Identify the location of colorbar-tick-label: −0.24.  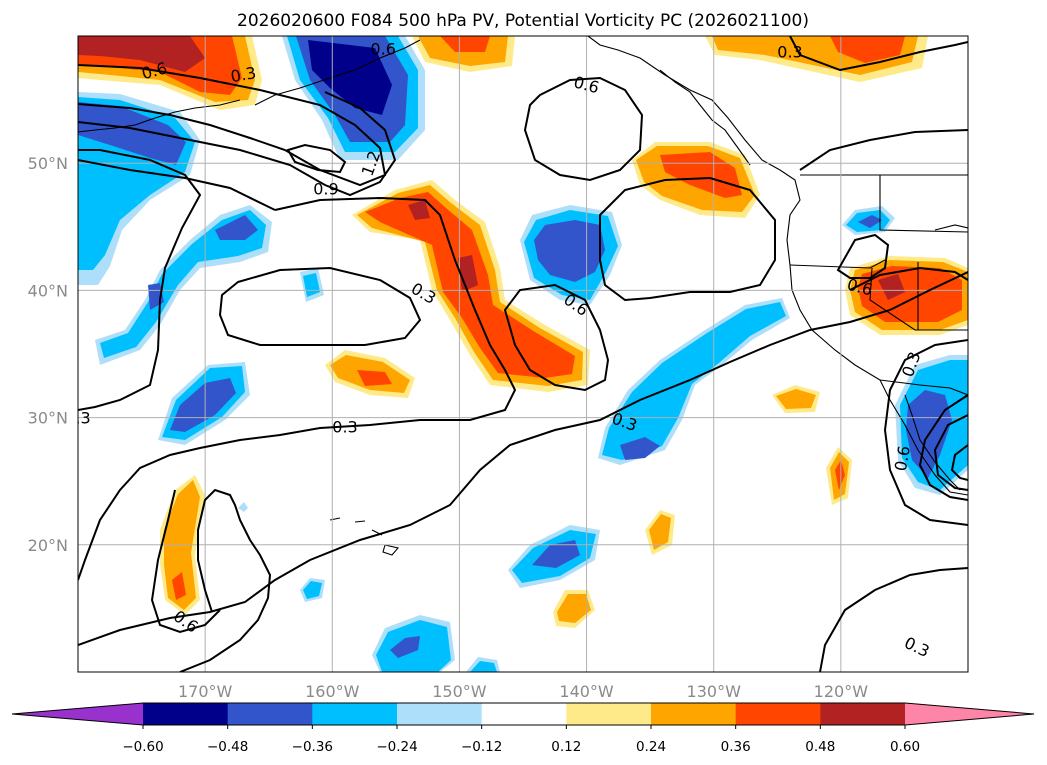
(396, 747).